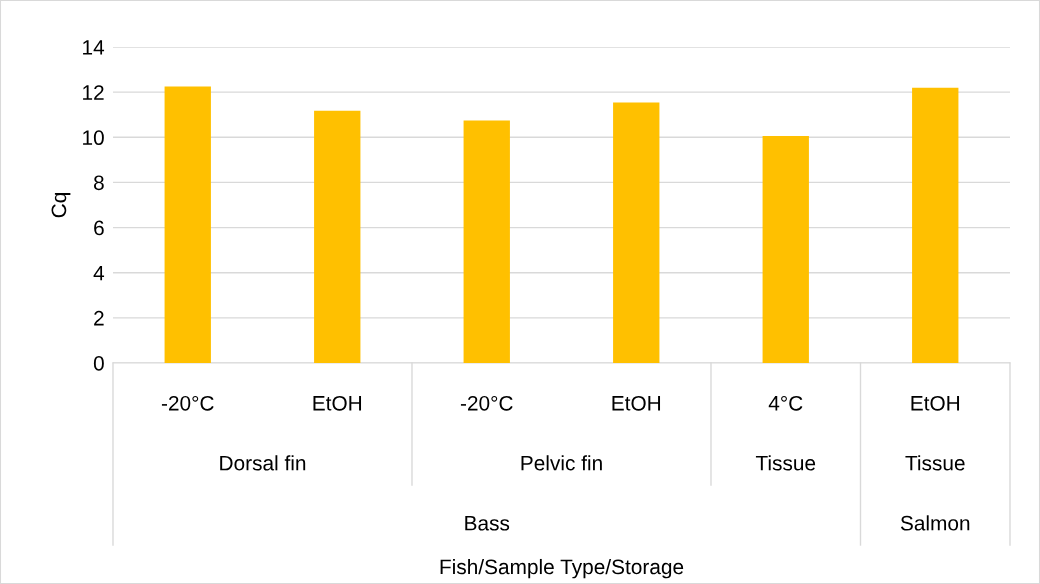 This screenshot has width=1040, height=584. What do you see at coordinates (98, 183) in the screenshot?
I see `y-tick-label: 8` at bounding box center [98, 183].